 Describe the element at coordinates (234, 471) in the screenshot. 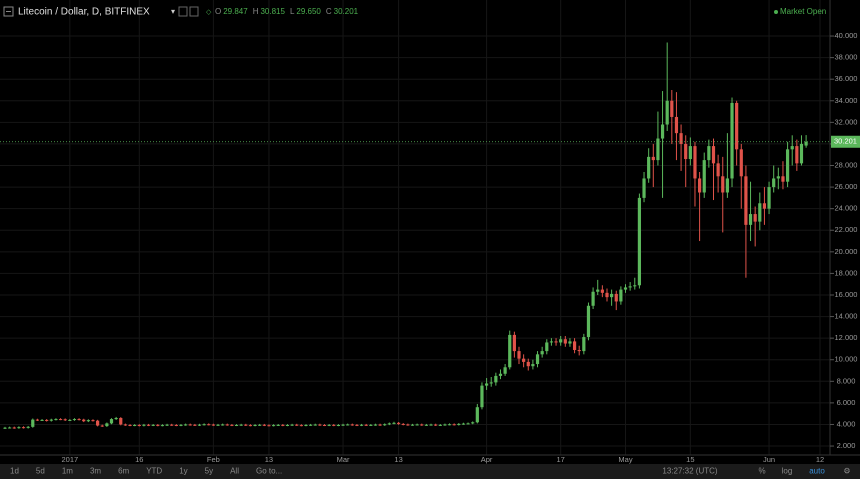

I see `range-button: All` at that location.